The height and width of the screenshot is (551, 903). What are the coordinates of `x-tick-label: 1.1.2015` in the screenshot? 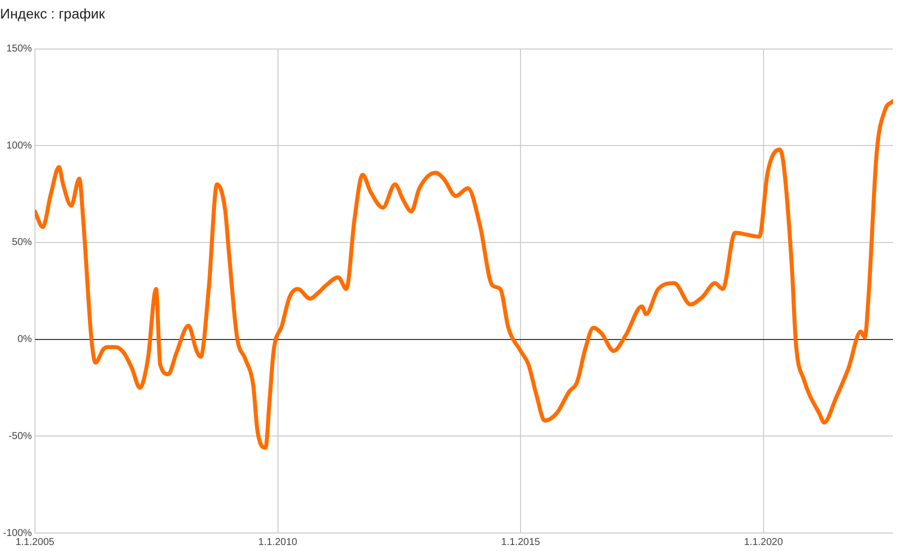 It's located at (521, 542).